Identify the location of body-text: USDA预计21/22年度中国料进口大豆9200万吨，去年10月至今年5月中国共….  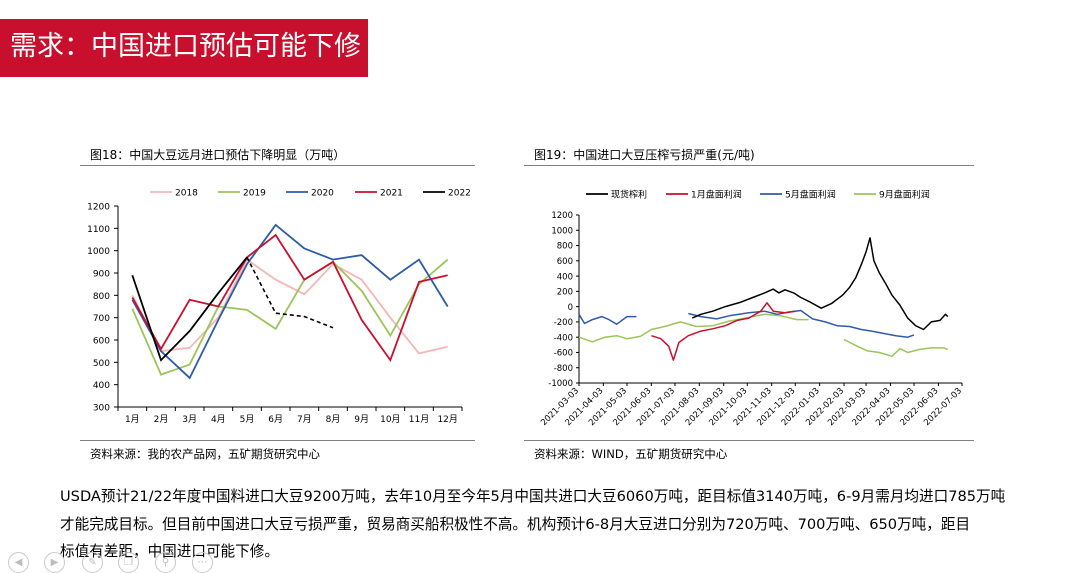
(547, 524).